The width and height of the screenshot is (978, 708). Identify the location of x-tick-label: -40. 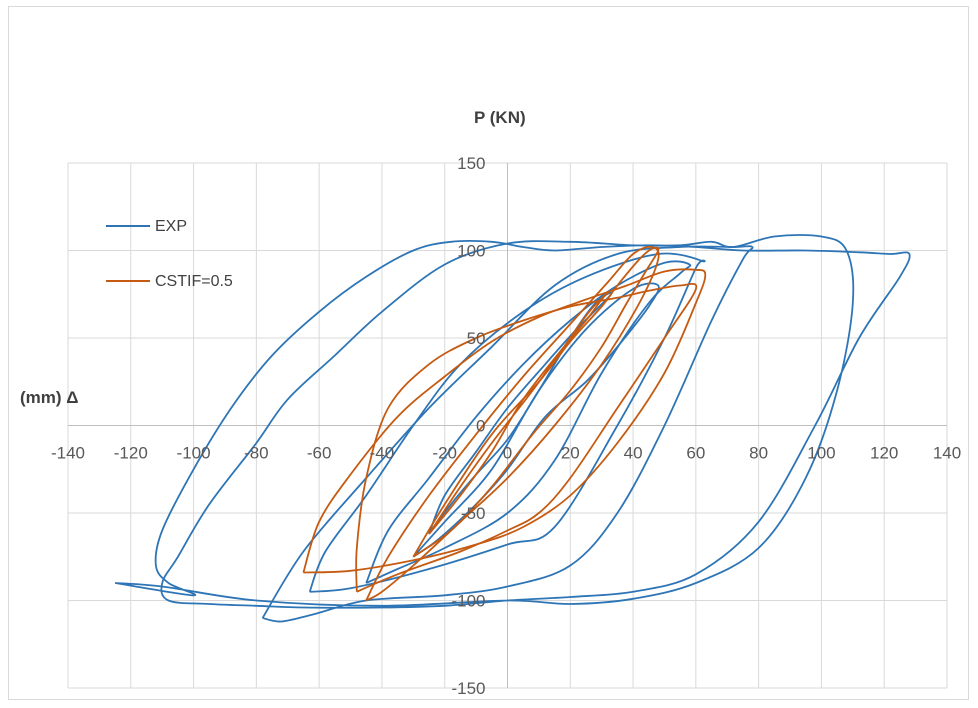
(382, 453).